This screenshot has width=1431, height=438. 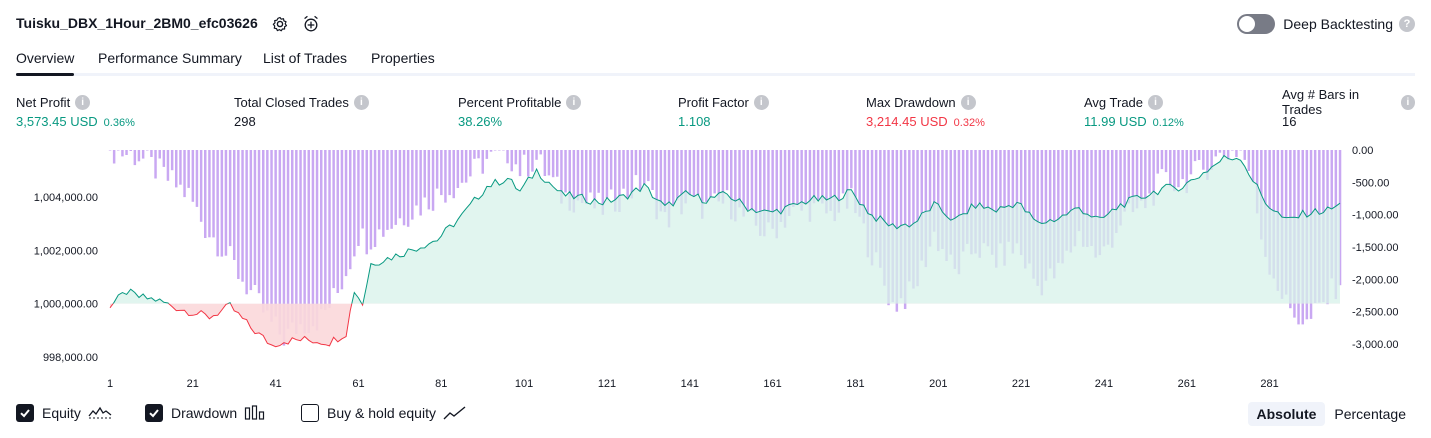 I want to click on legend-label: Buy & hold equity, so click(x=381, y=413).